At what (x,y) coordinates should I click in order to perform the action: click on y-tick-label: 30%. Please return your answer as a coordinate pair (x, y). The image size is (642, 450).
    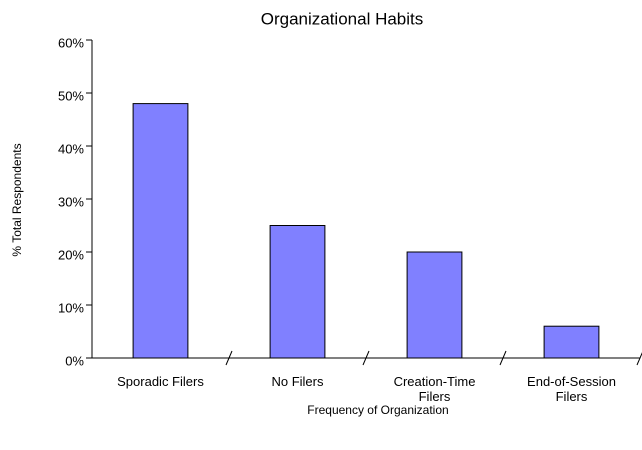
    Looking at the image, I should click on (71, 201).